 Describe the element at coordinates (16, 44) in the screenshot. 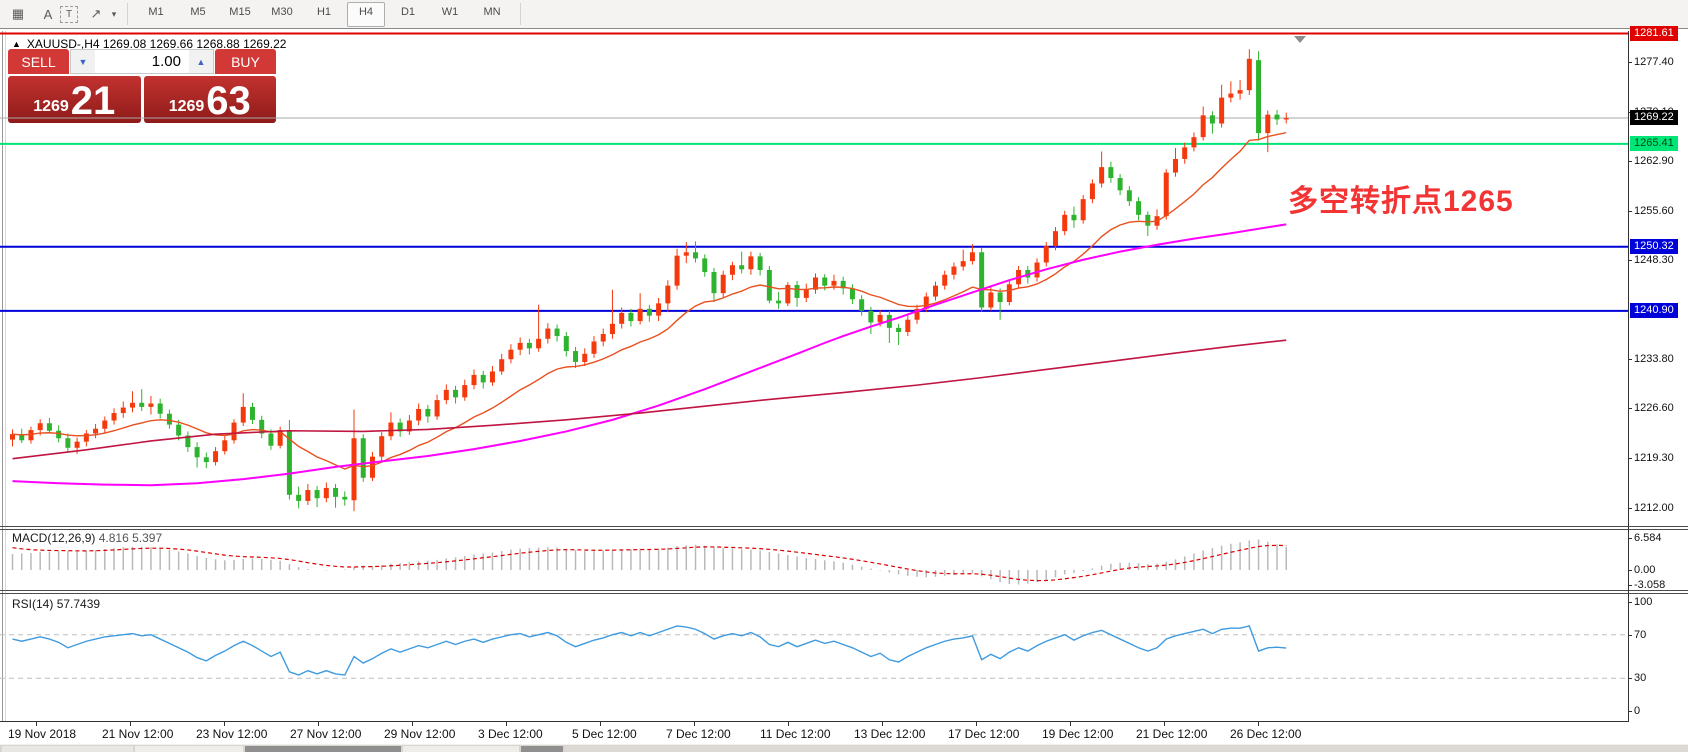

I see `collapse-triangle-icon: ▲` at that location.